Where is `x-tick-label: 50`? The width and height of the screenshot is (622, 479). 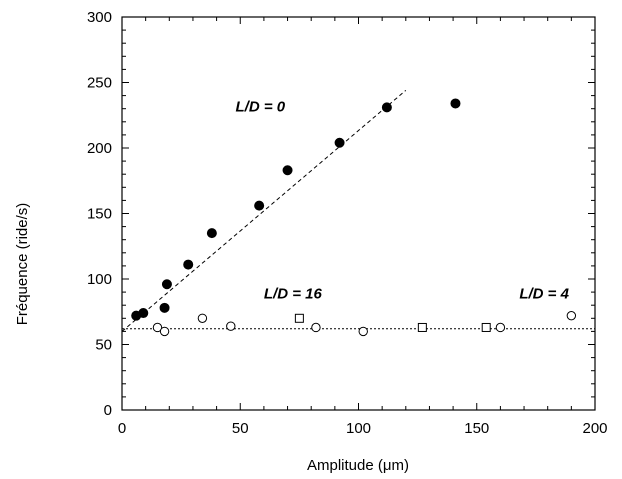 x-tick-label: 50 is located at coordinates (240, 428).